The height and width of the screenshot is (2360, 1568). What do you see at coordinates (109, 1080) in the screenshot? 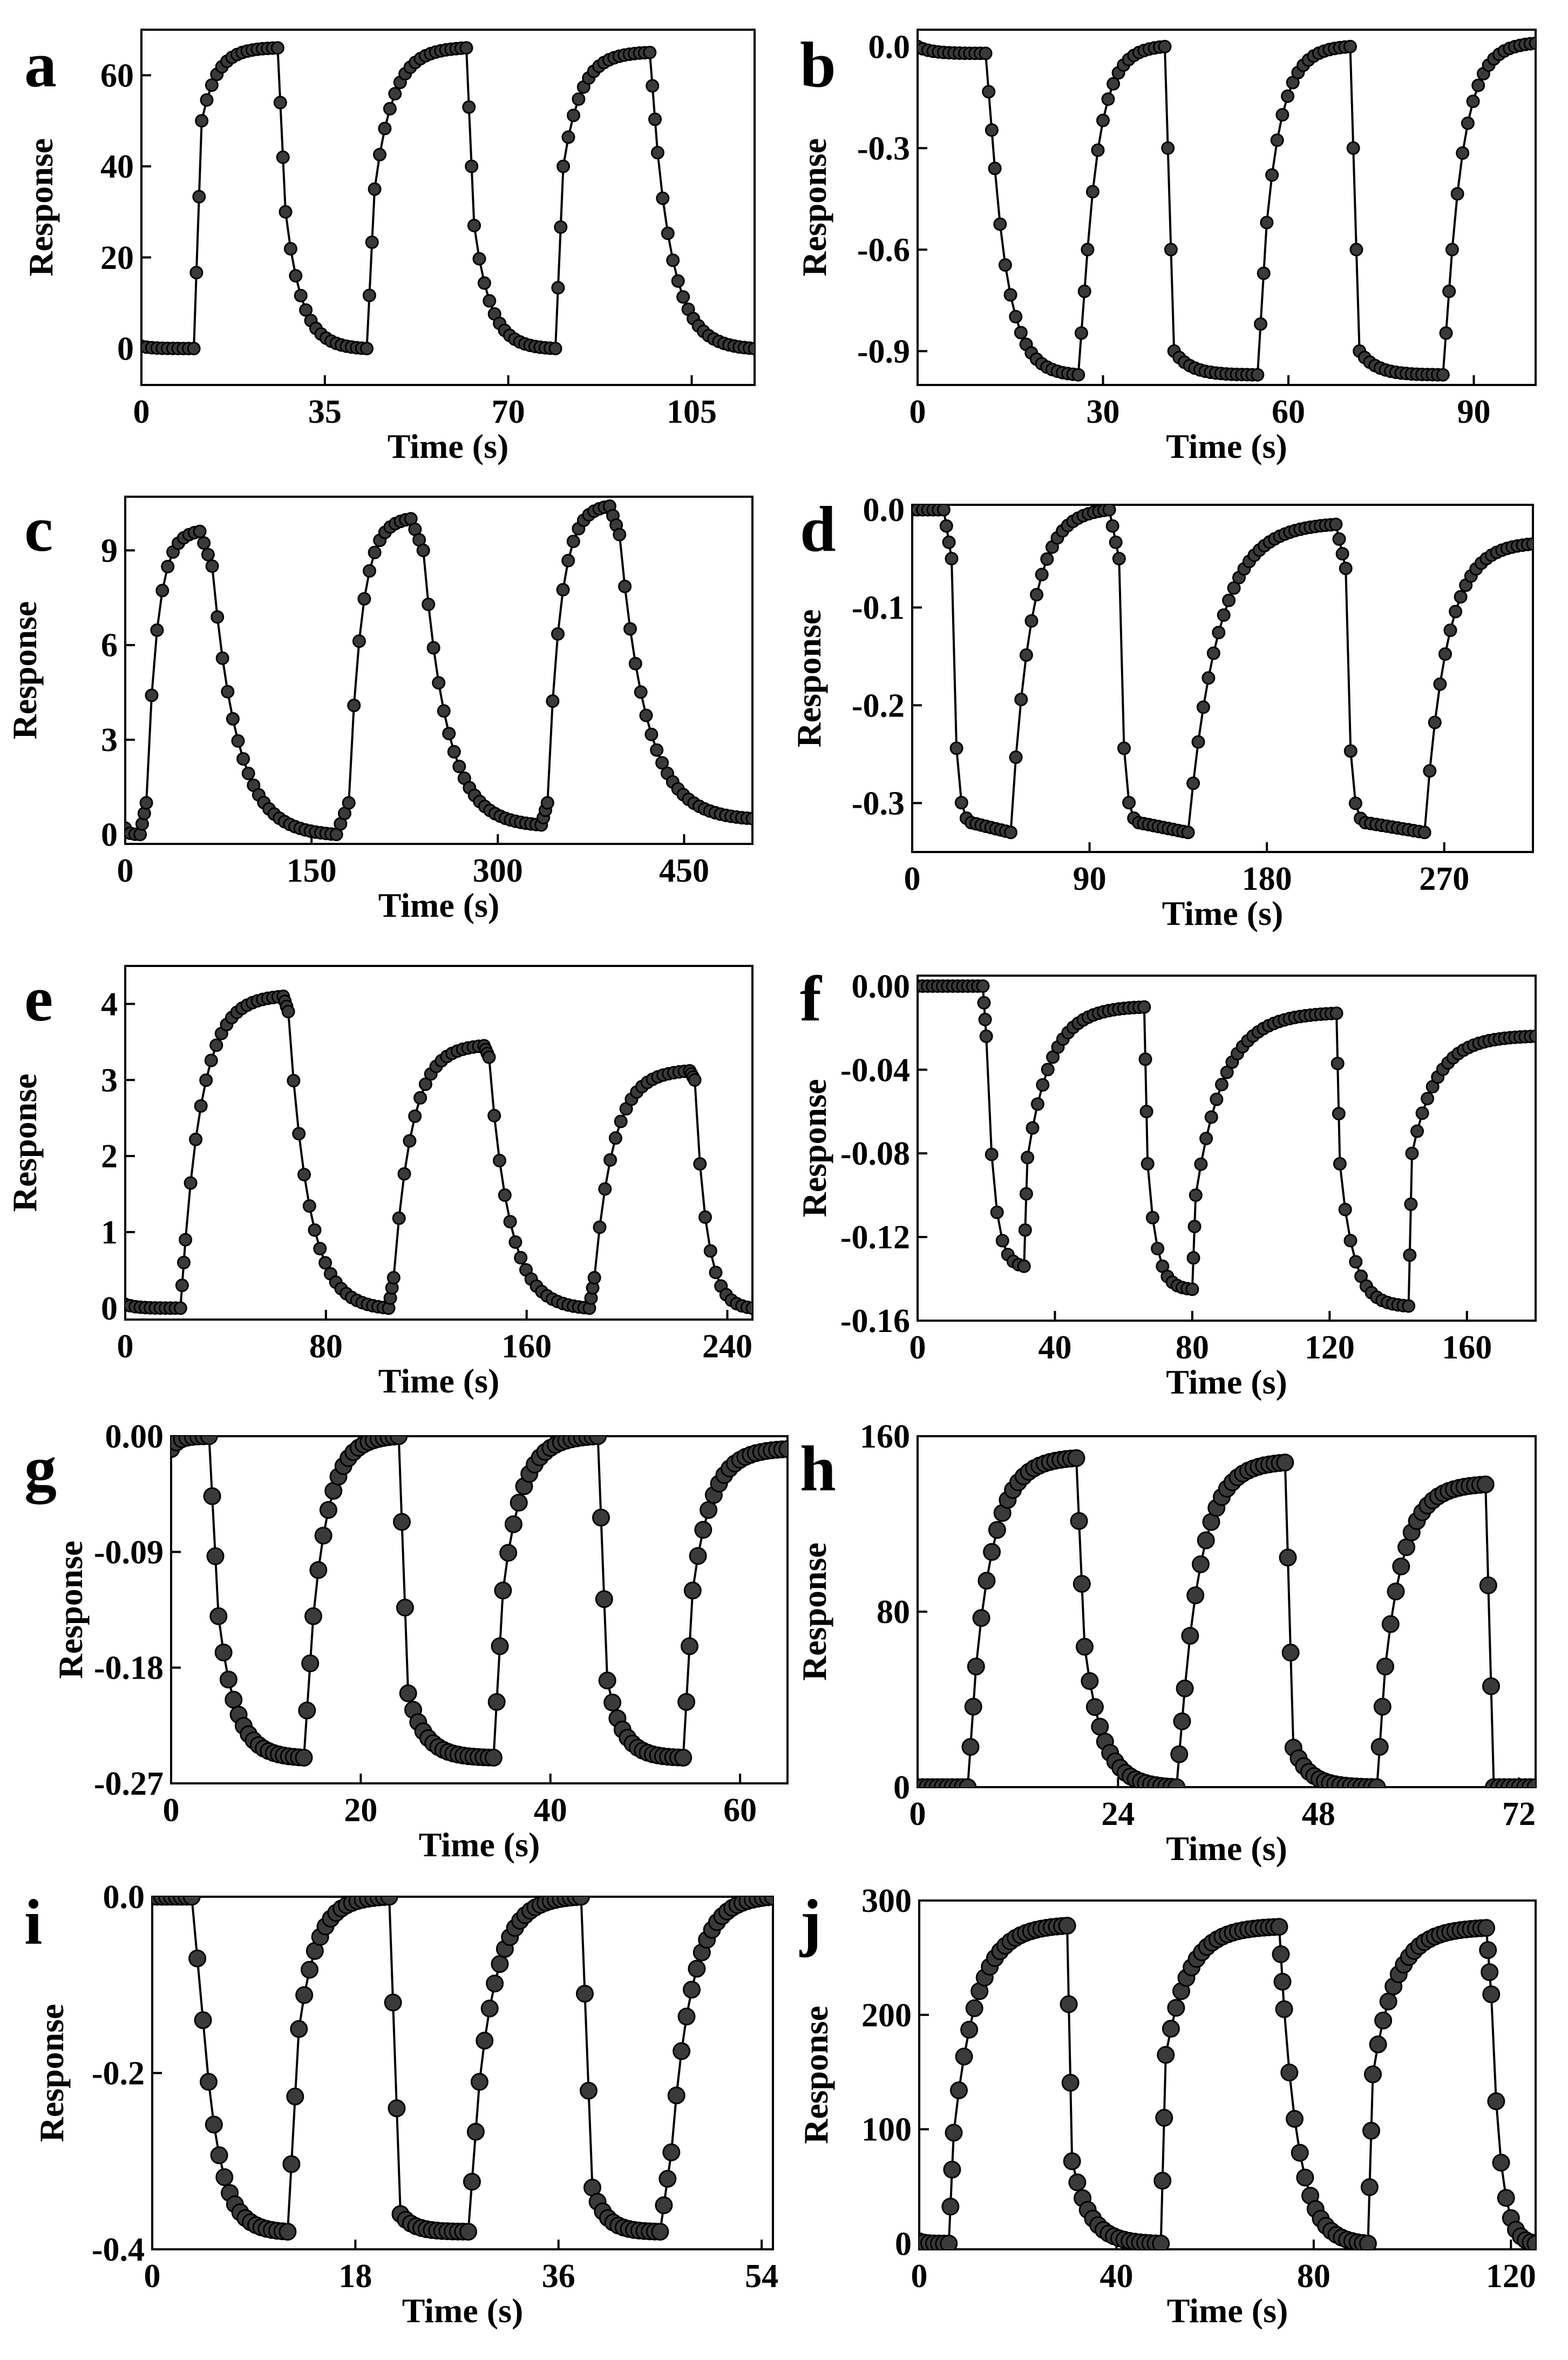
I see `y-tick-label: 3` at bounding box center [109, 1080].